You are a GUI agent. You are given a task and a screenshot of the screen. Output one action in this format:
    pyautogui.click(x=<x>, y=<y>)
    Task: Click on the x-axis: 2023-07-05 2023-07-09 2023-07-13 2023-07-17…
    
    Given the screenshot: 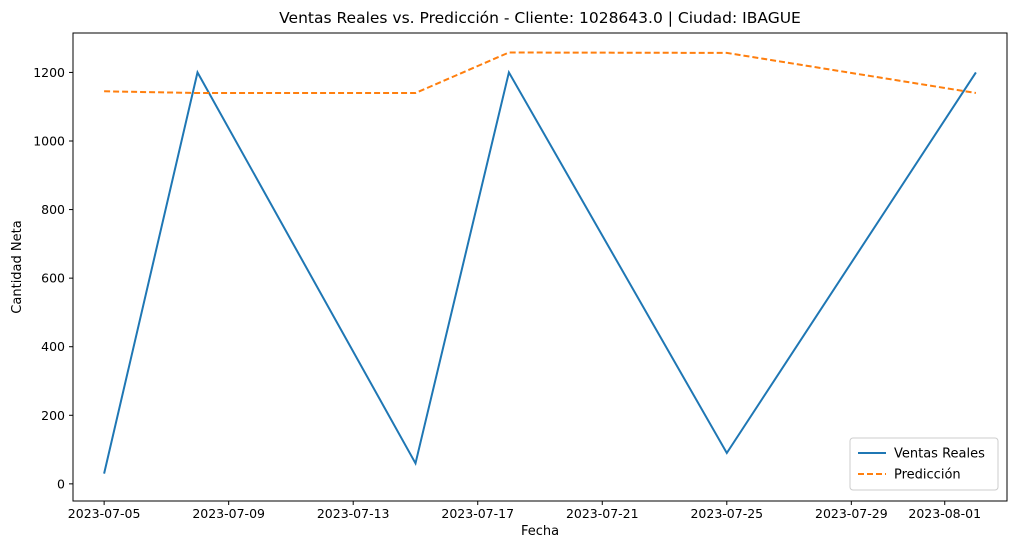 What is the action you would take?
    pyautogui.click(x=524, y=511)
    